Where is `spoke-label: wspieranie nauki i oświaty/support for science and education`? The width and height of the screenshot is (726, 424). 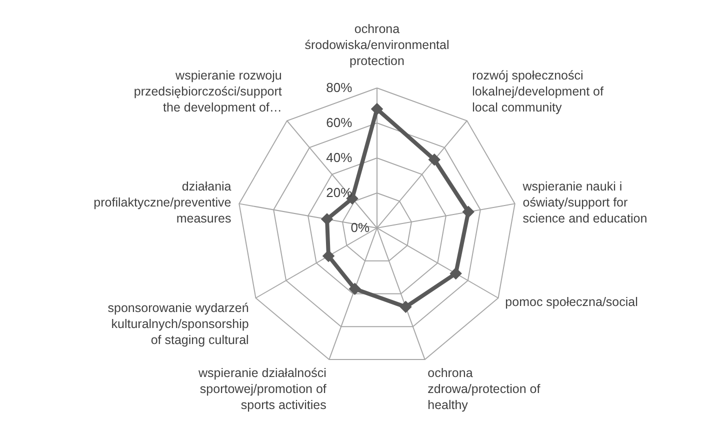
spoke-label: wspieranie nauki i oświaty/support for science and education is located at coordinates (585, 202).